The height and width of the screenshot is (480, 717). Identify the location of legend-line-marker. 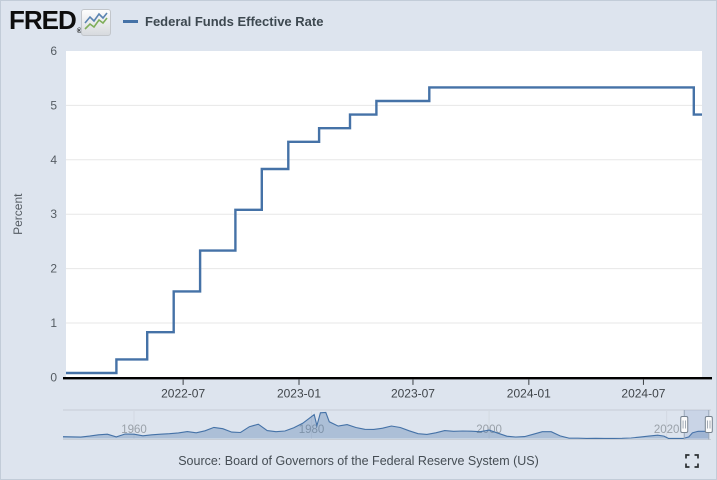
(130, 21).